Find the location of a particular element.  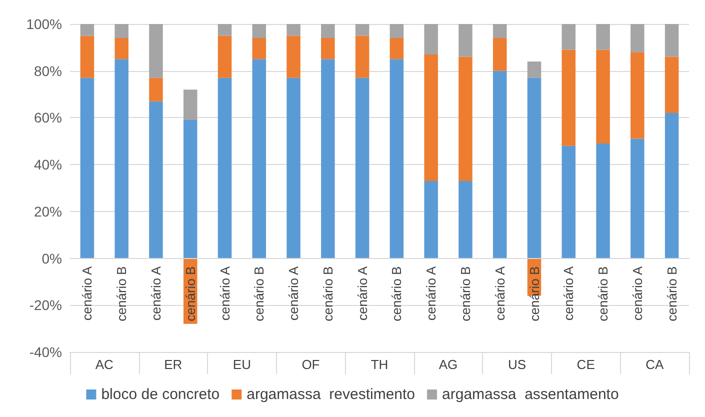

legend-label: argamassa revestimento is located at coordinates (331, 394).